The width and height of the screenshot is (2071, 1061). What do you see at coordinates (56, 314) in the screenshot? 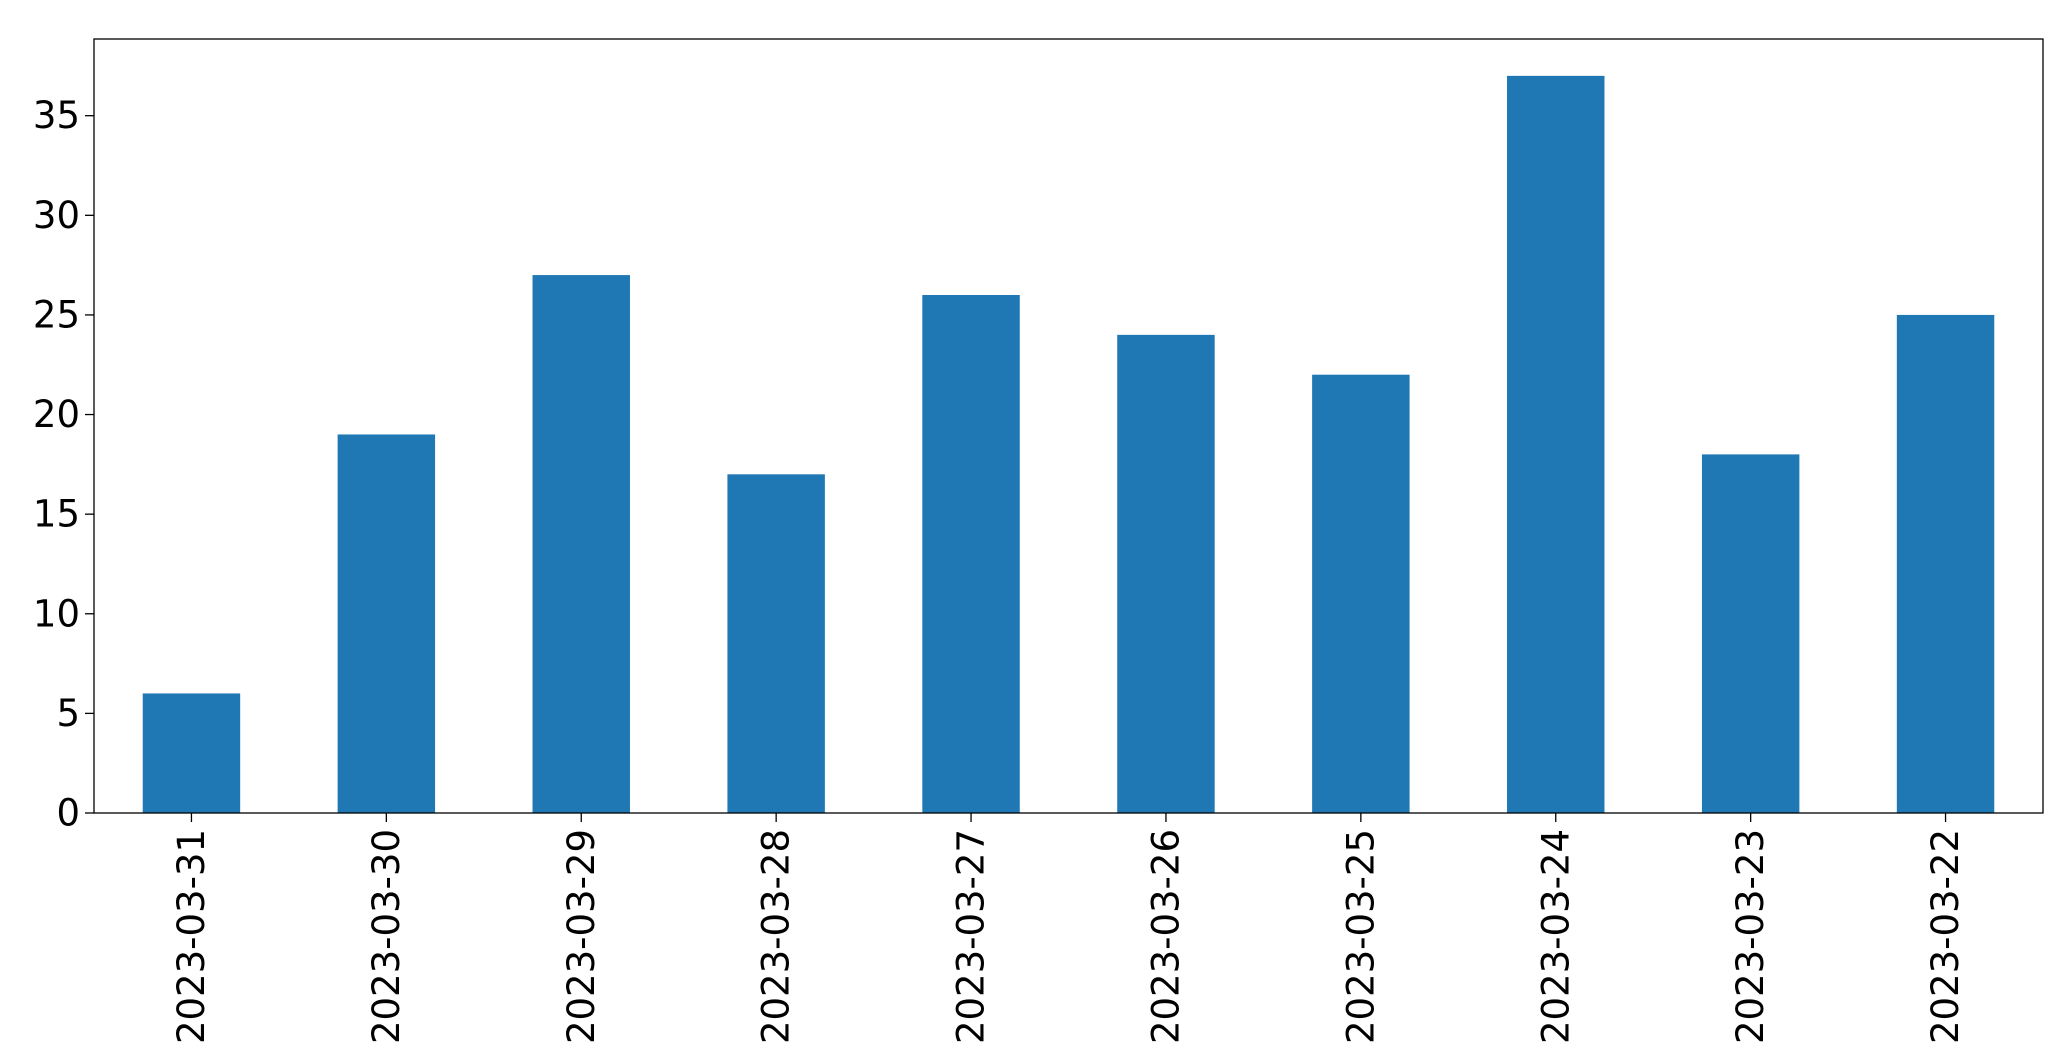
I see `y-tick-label: 25` at bounding box center [56, 314].